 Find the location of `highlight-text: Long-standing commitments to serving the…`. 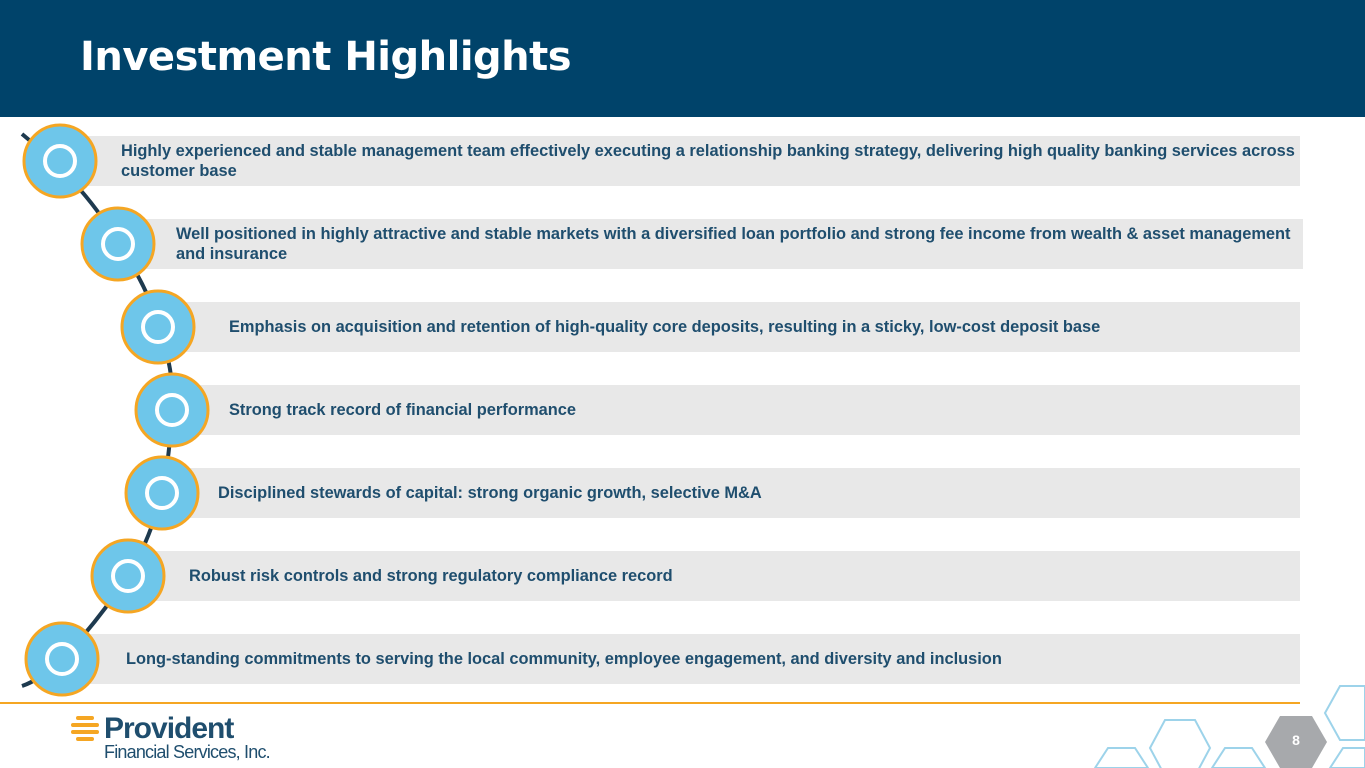

highlight-text: Long-standing commitments to serving the… is located at coordinates (564, 659).